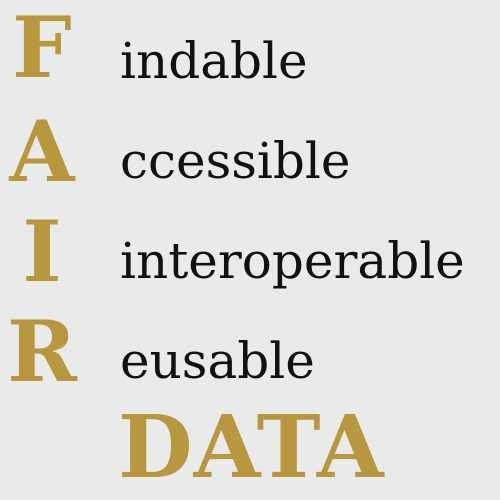 This screenshot has height=500, width=500. Describe the element at coordinates (42, 251) in the screenshot. I see `acronym-letter-i: I` at that location.